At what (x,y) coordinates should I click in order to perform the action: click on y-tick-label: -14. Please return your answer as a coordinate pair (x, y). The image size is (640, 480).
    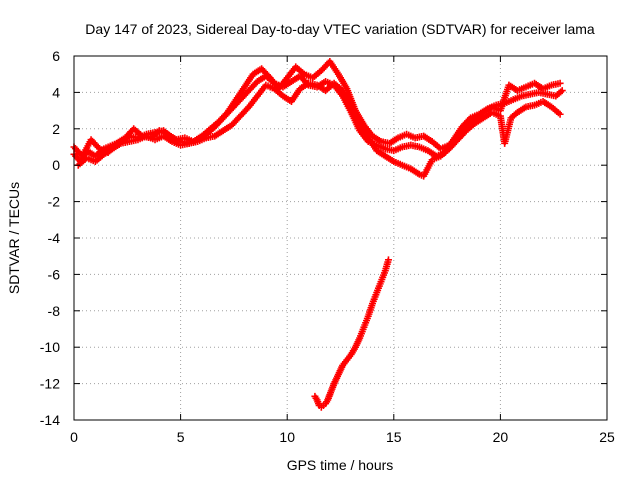
    Looking at the image, I should click on (50, 420).